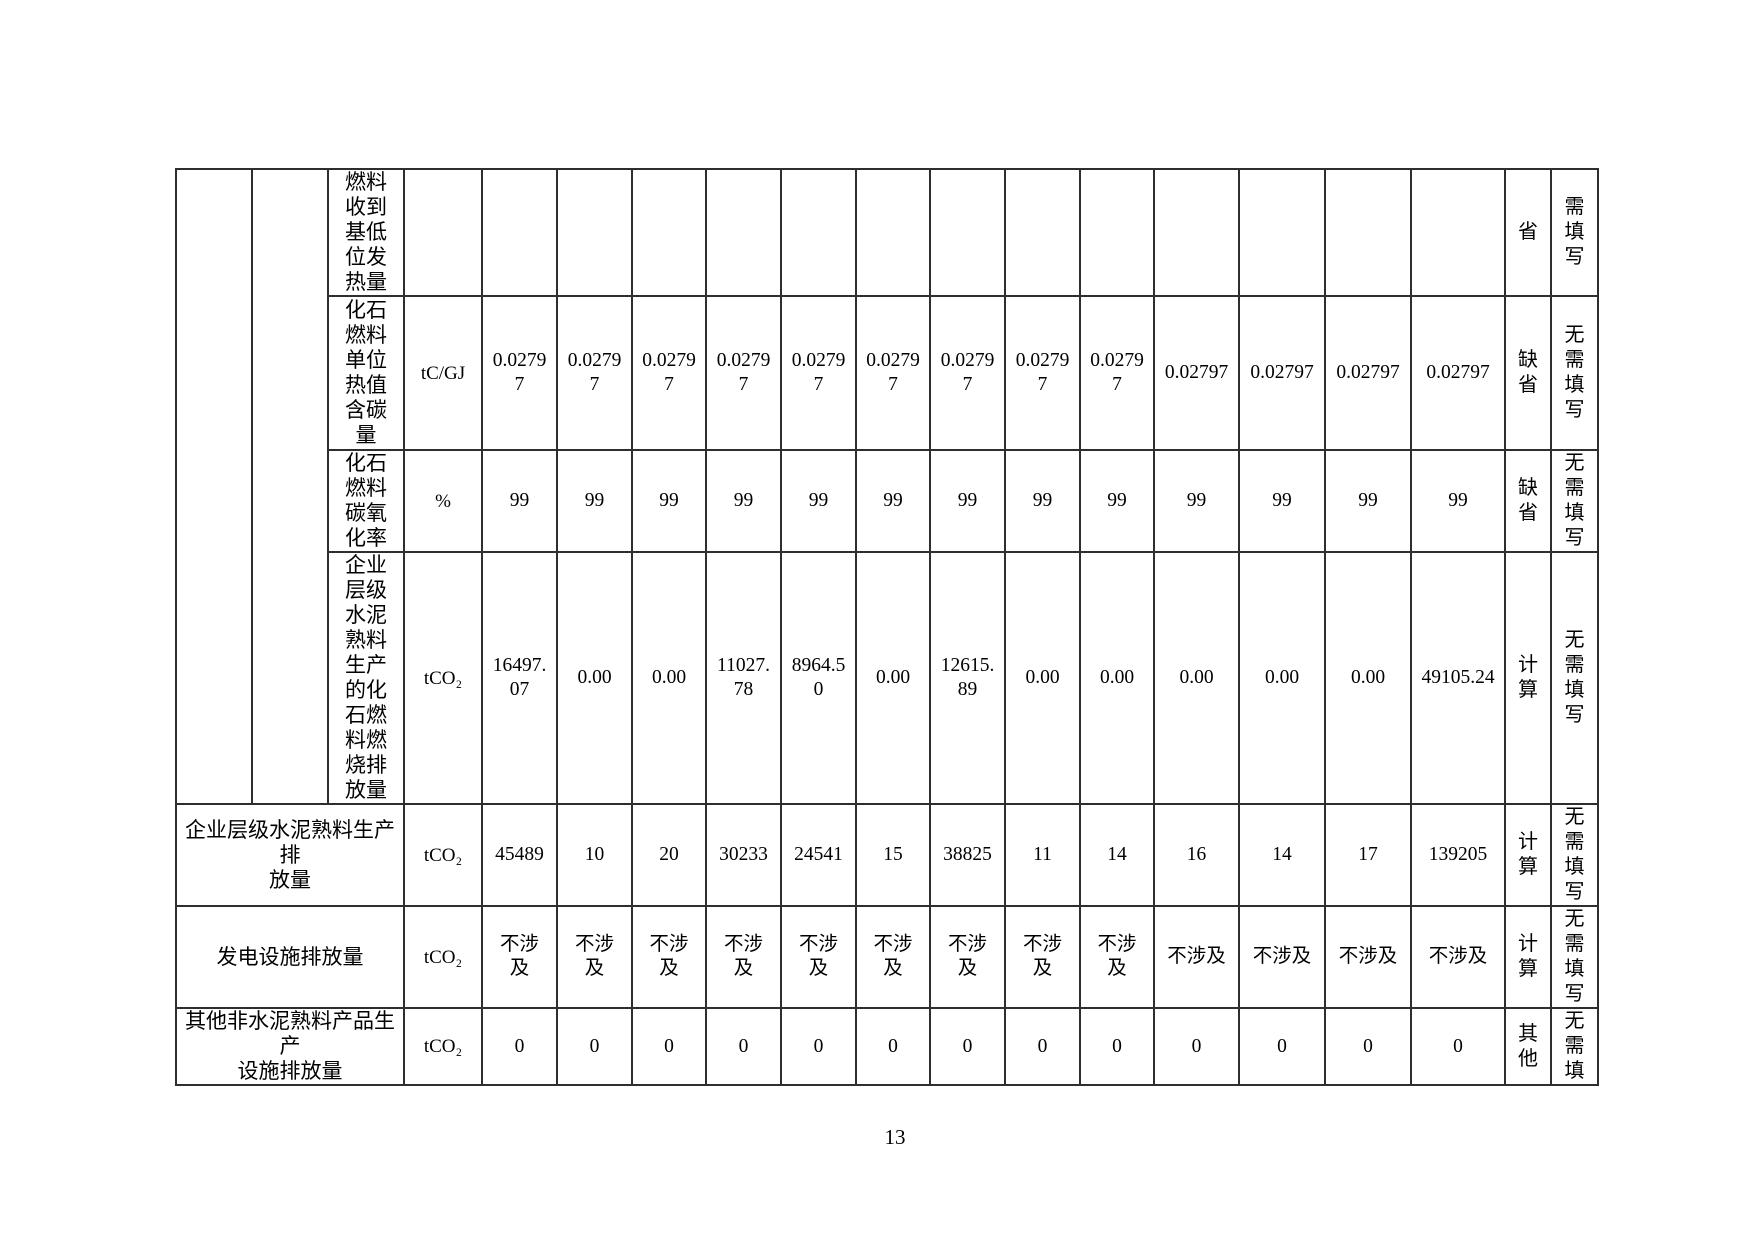 The image size is (1753, 1240). I want to click on value-cell: 49105.24, so click(1458, 678).